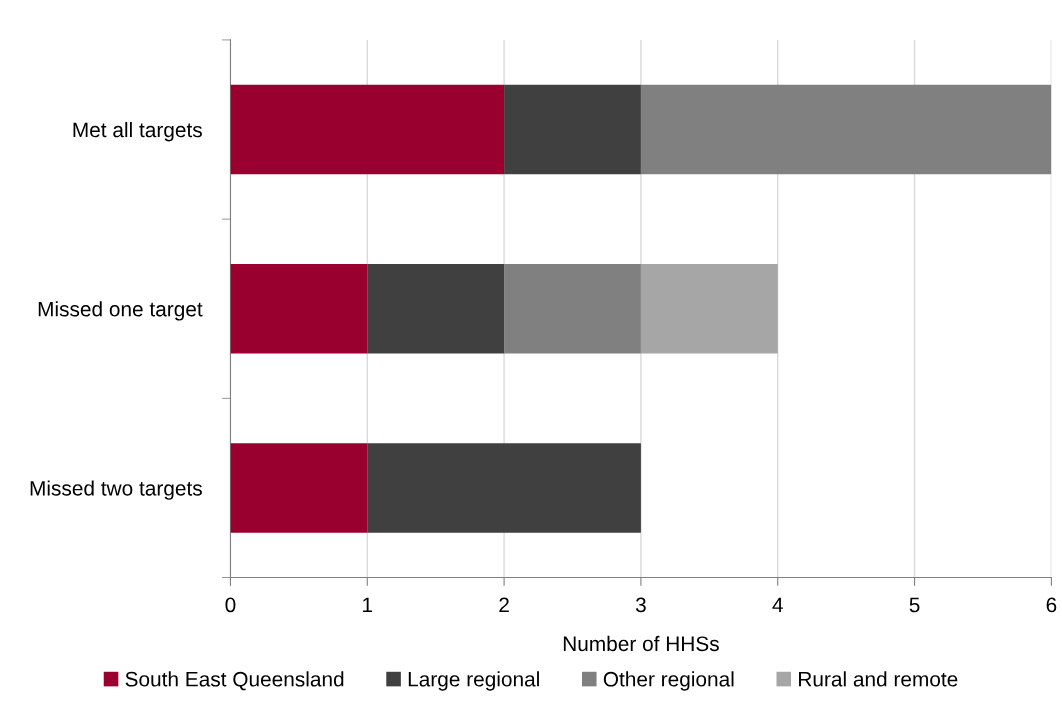 Image resolution: width=1062 pixels, height=713 pixels. I want to click on legend-label: Rural and remote, so click(878, 679).